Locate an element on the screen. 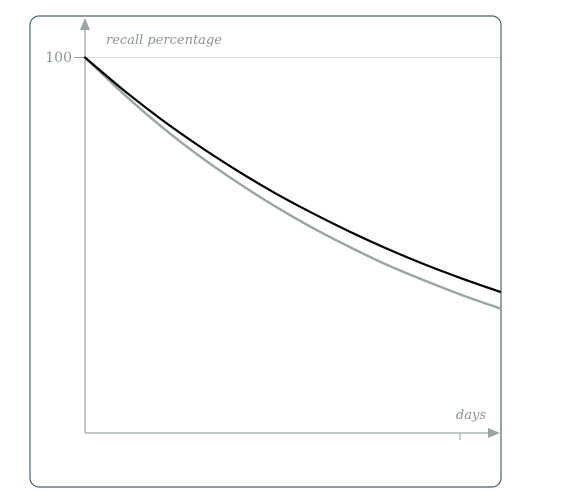  x-axis-arrow is located at coordinates (494, 433).